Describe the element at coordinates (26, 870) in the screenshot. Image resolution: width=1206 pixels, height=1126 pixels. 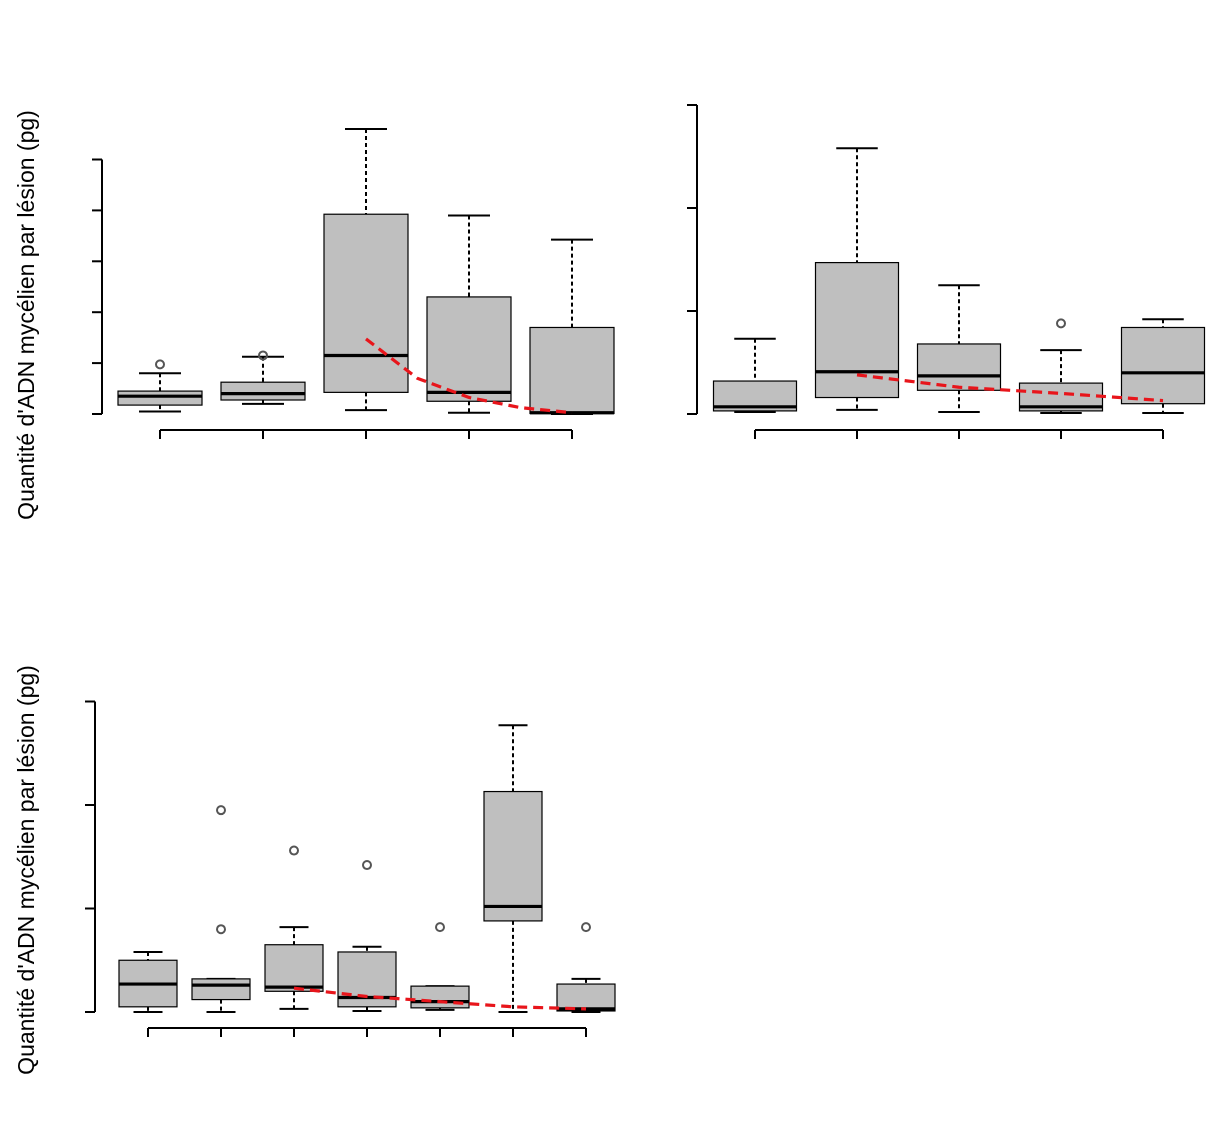
I see `y-axis-label-bottom: Quantité d'ADN mycélien par lésion (pg)` at that location.